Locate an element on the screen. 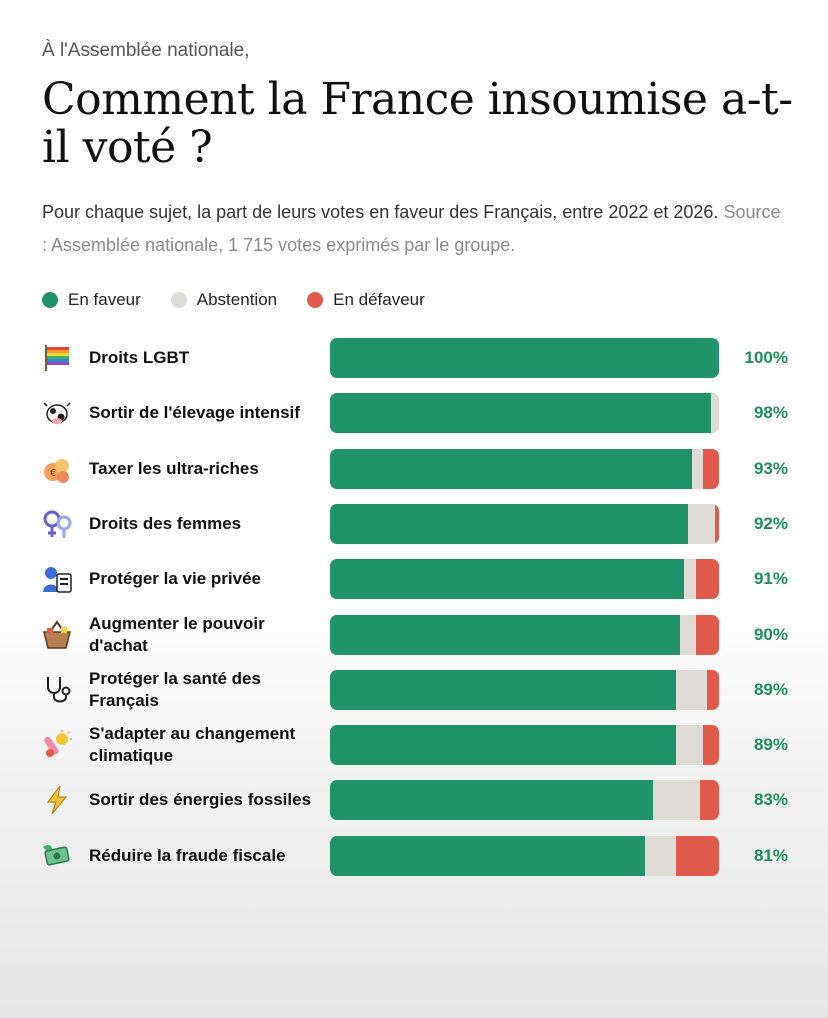  chart-legend: En faveur Abstention En défaveur is located at coordinates (248, 300).